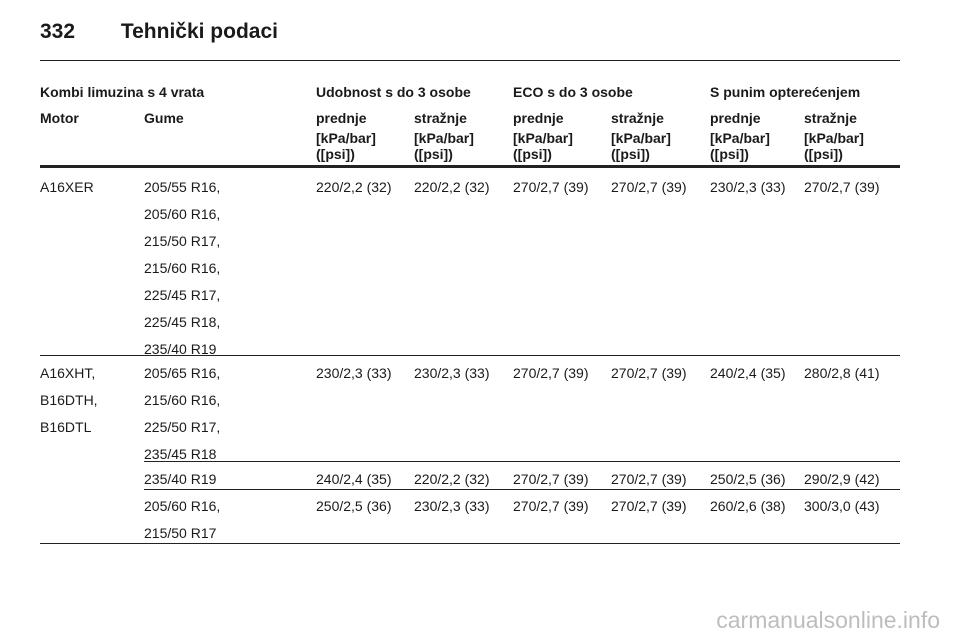  Describe the element at coordinates (67, 187) in the screenshot. I see `row-1-motor: A16XER` at that location.